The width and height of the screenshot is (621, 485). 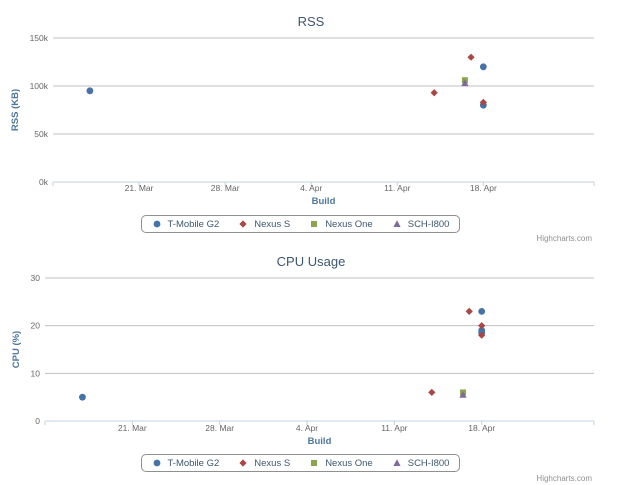 I want to click on rss-x-tick-label: 11. Apr, so click(x=397, y=188).